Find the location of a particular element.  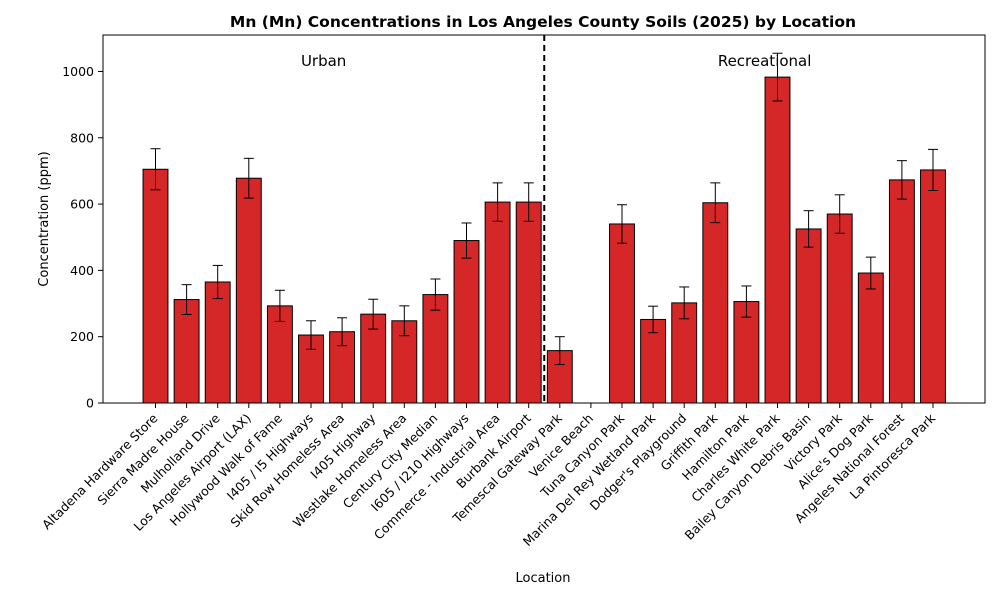

y-tick-label: 400 is located at coordinates (82, 270).